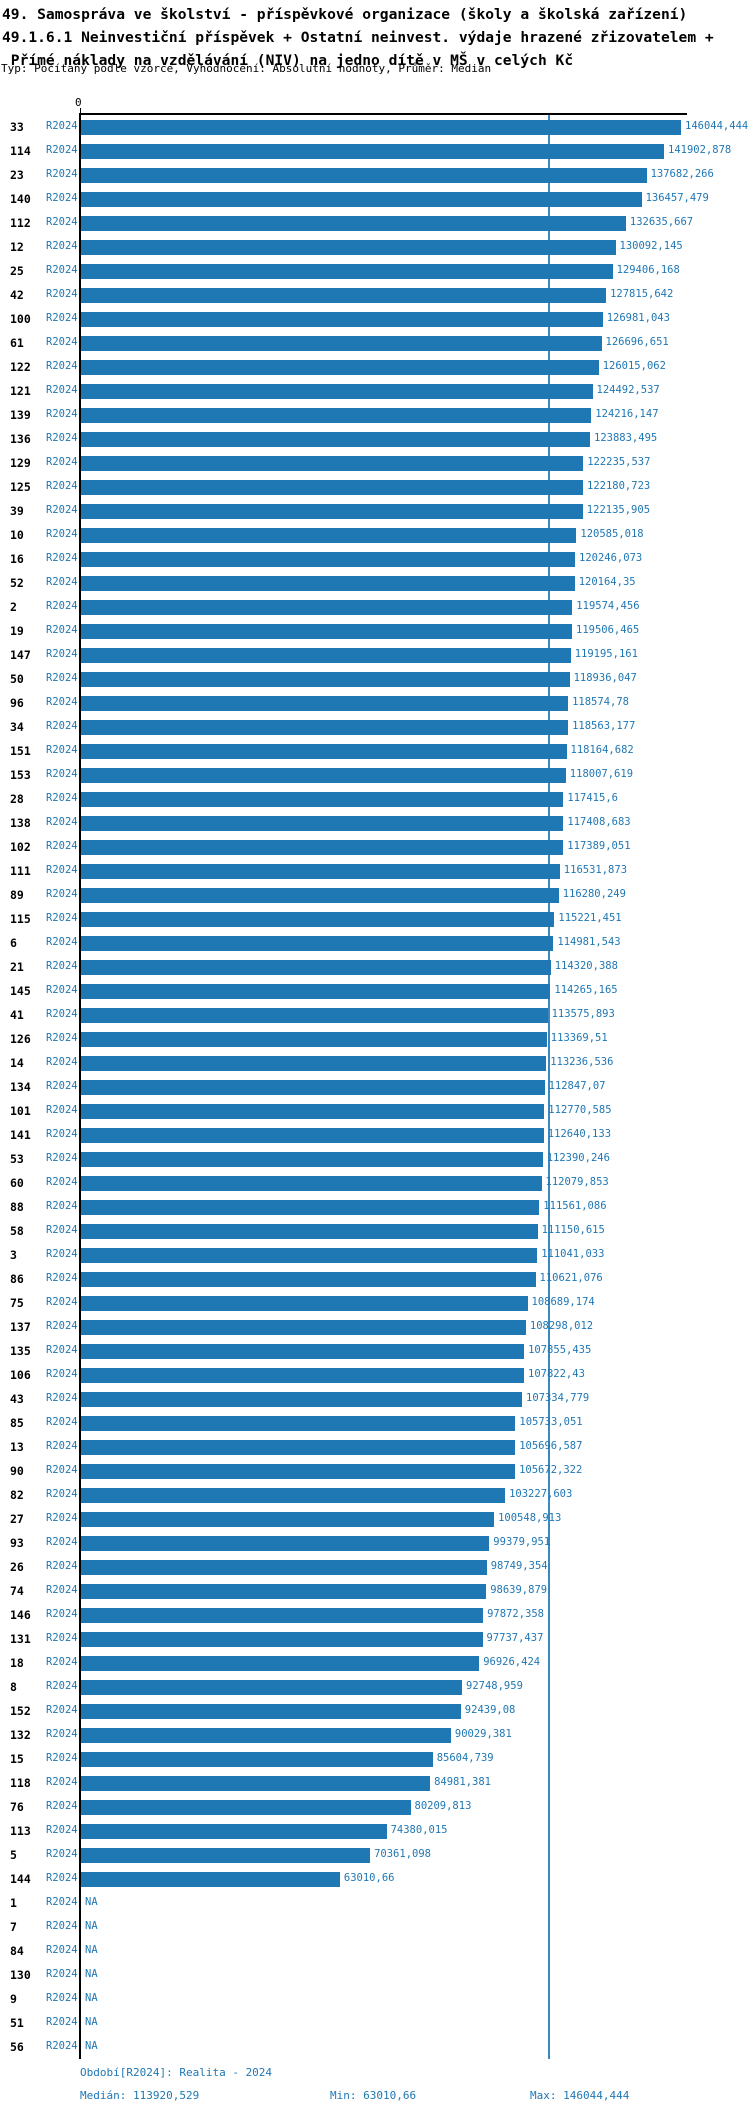  I want to click on chart-row: 139 R2024 124216,147, so click(375, 415).